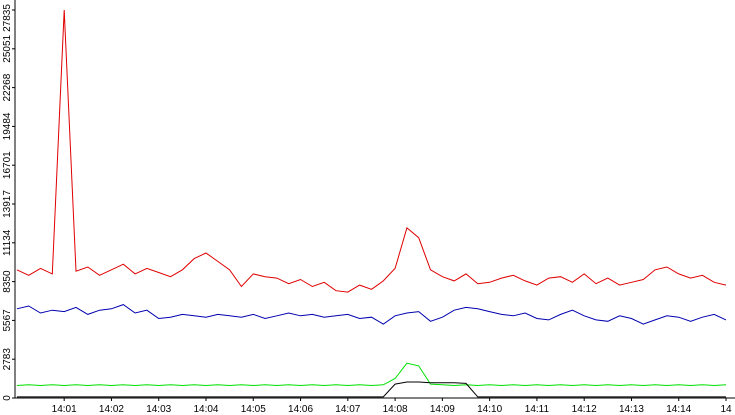 The height and width of the screenshot is (415, 735). What do you see at coordinates (7, 87) in the screenshot?
I see `y-tick-label: 22268` at bounding box center [7, 87].